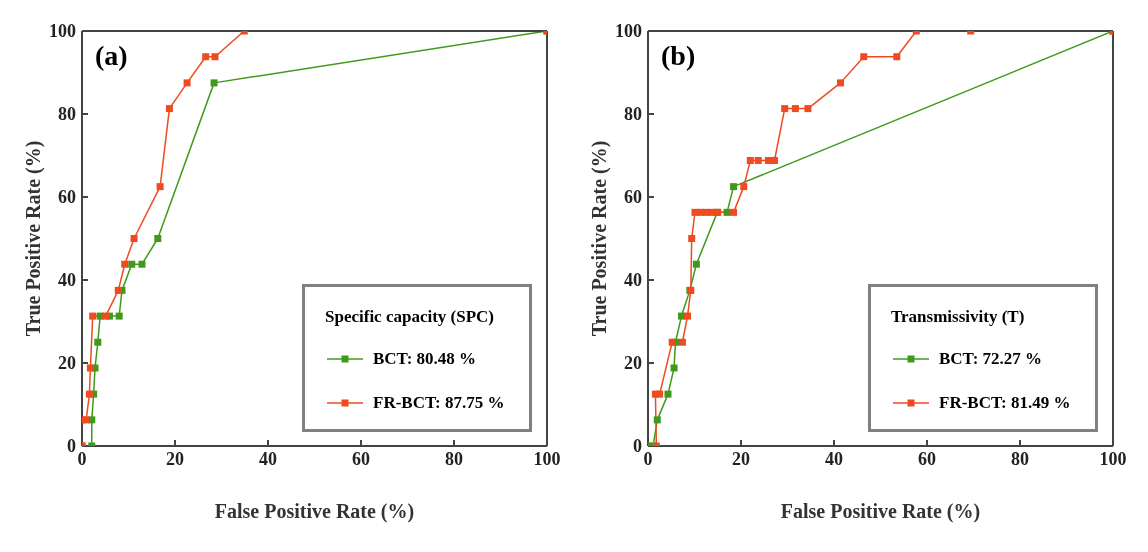  What do you see at coordinates (439, 403) in the screenshot?
I see `legend-label: FR-BCT: 87.75 %` at bounding box center [439, 403].